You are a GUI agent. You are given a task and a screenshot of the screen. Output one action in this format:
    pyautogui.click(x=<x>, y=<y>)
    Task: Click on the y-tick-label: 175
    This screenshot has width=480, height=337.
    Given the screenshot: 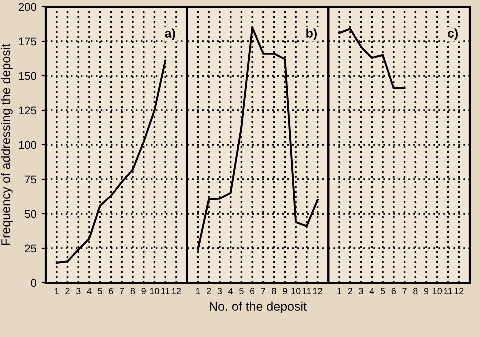 What is the action you would take?
    pyautogui.click(x=28, y=42)
    